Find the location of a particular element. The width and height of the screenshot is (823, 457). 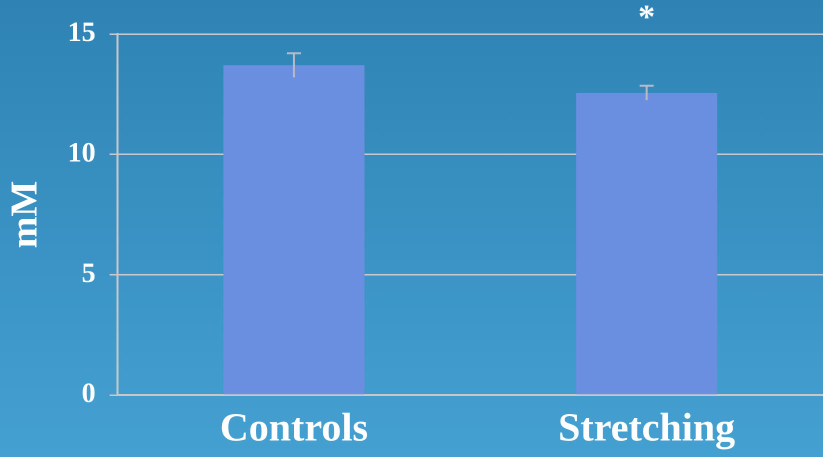

annotation: * is located at coordinates (647, 18).